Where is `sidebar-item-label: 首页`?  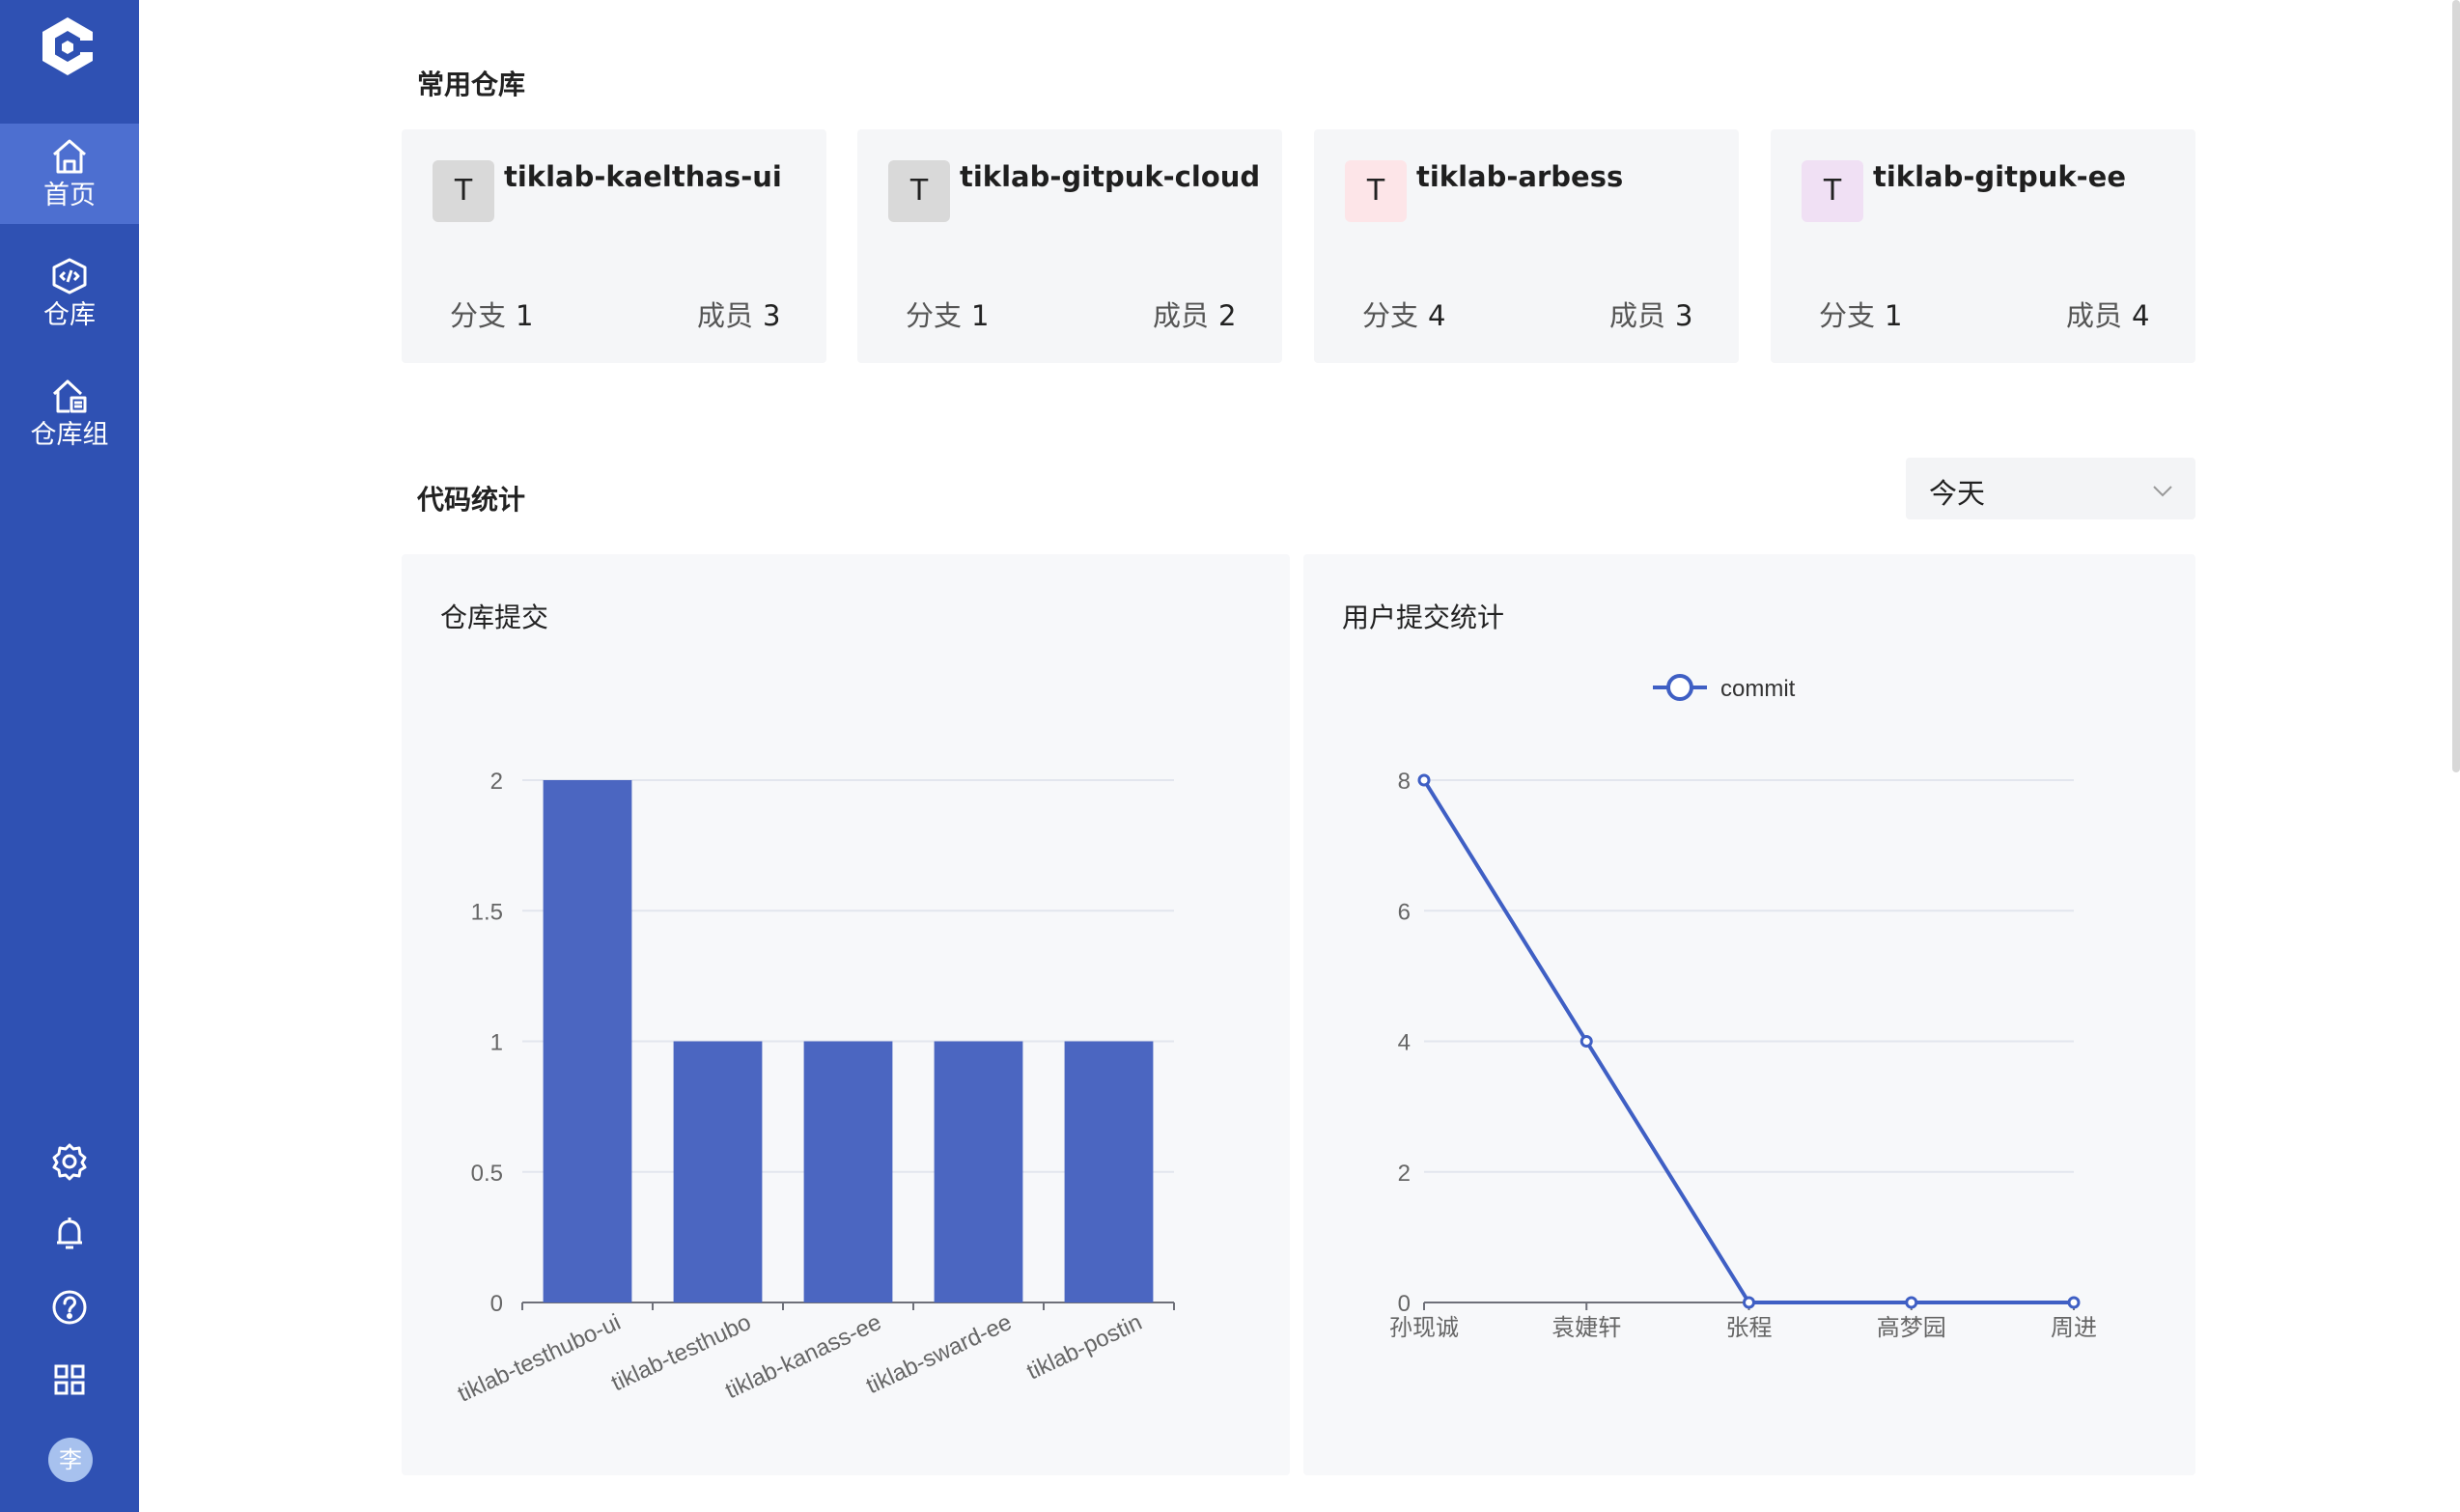 sidebar-item-label: 首页 is located at coordinates (70, 196).